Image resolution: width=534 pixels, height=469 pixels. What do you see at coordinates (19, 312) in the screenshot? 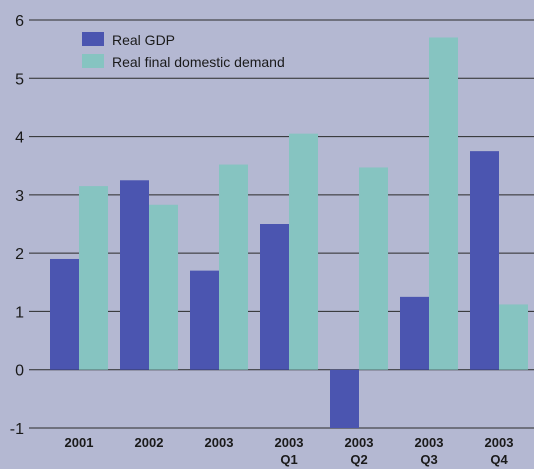
I see `y-tick-label: 1` at bounding box center [19, 312].